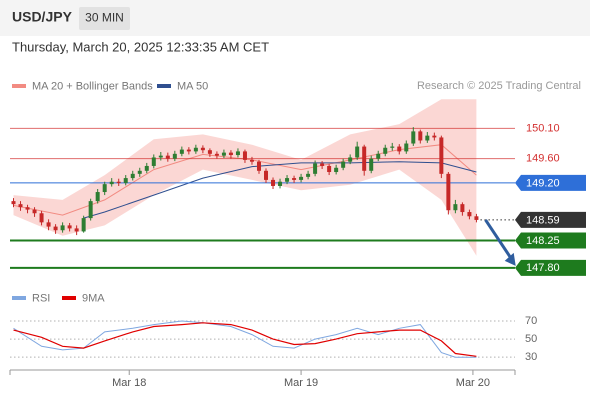  Describe the element at coordinates (499, 86) in the screenshot. I see `credit: Research © 2025 Trading Central` at that location.